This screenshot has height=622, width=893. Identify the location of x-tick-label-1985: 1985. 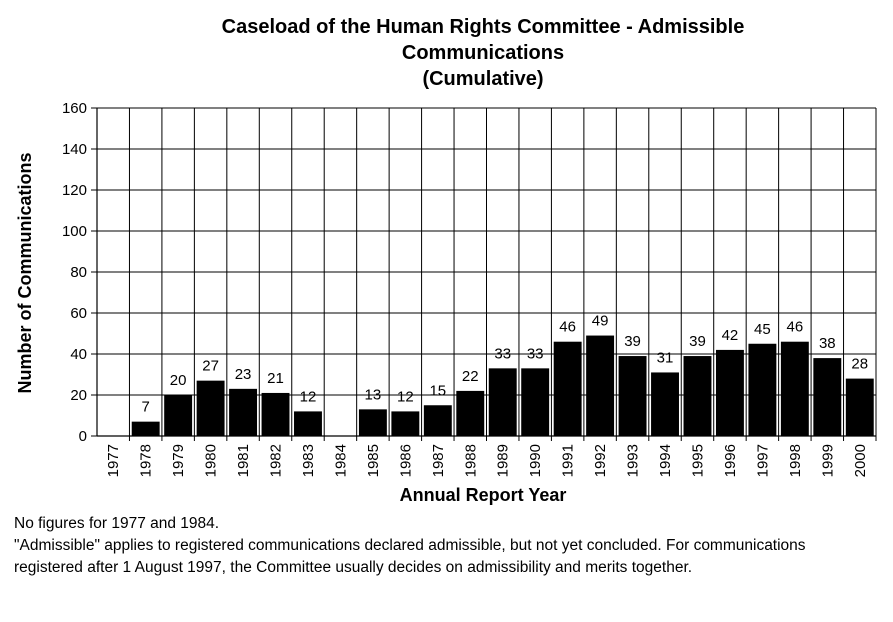
(373, 460).